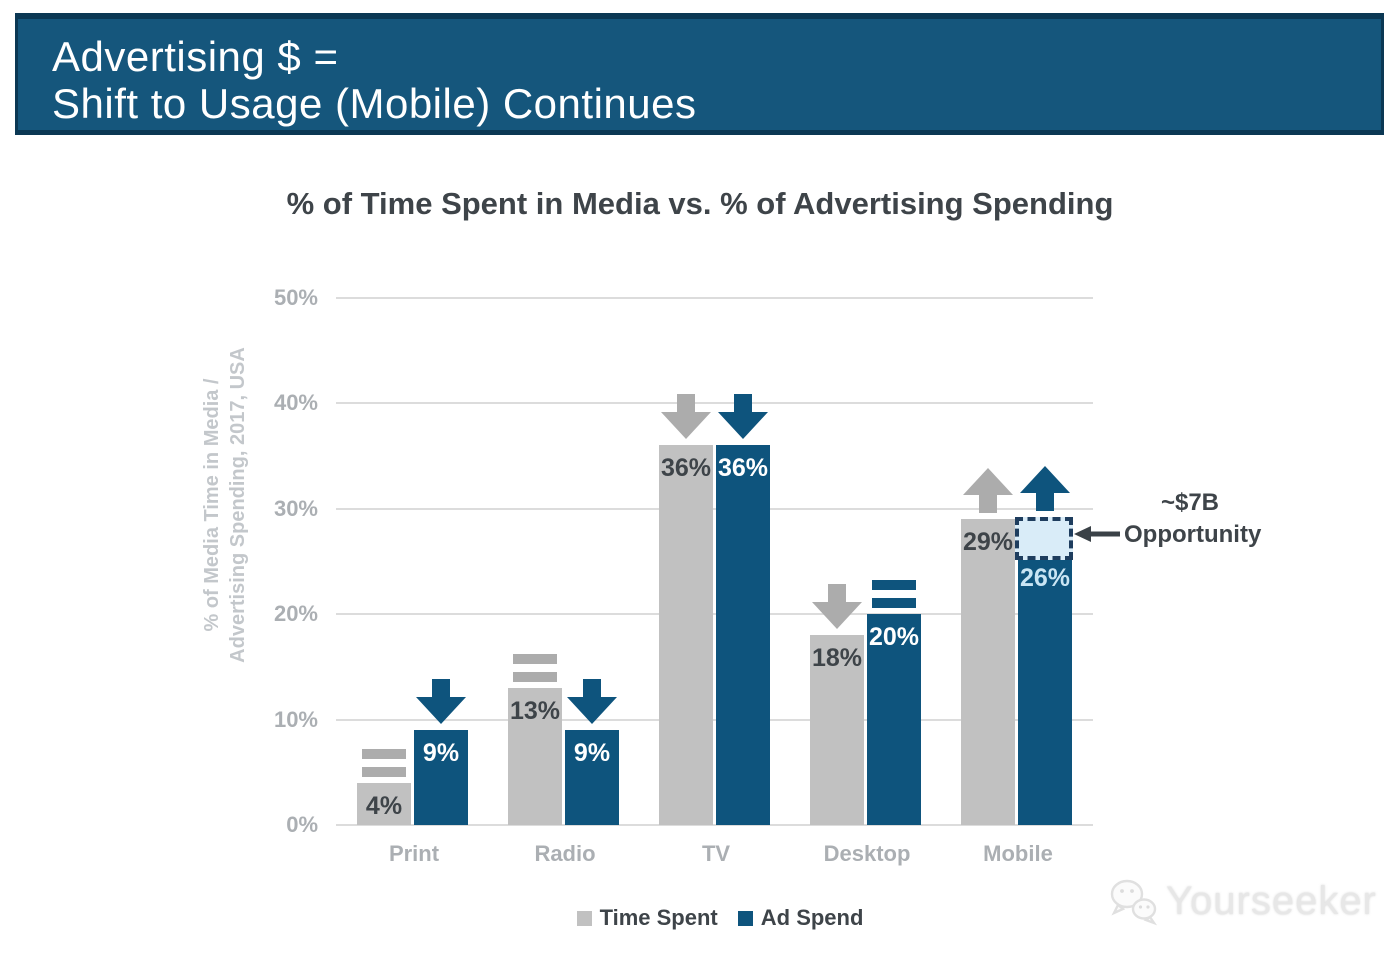 Image resolution: width=1399 pixels, height=960 pixels. I want to click on annotation-arrow-icon, so click(1097, 534).